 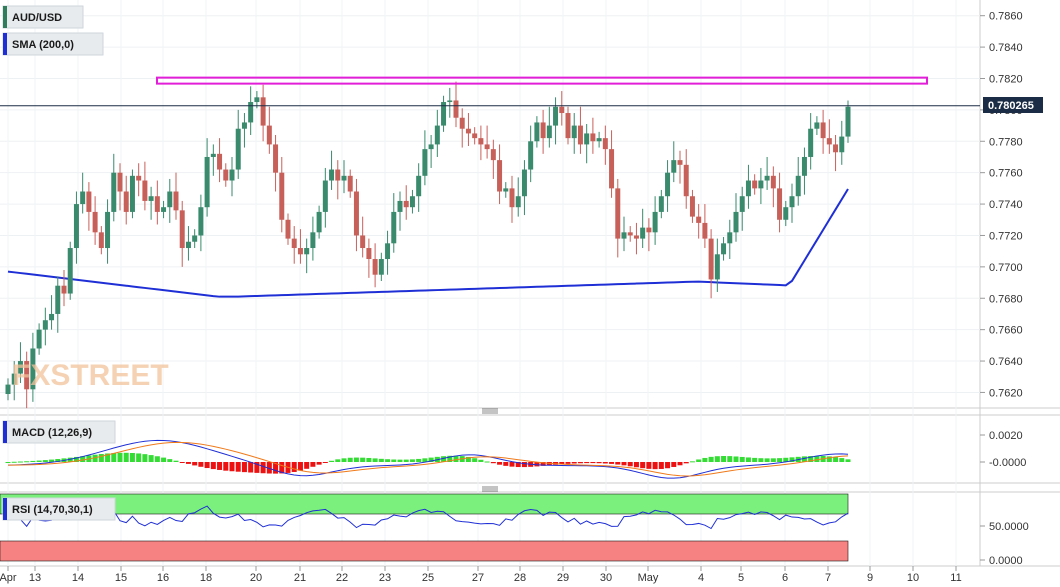 What do you see at coordinates (37, 18) in the screenshot?
I see `symbol-label: AUD/USD` at bounding box center [37, 18].